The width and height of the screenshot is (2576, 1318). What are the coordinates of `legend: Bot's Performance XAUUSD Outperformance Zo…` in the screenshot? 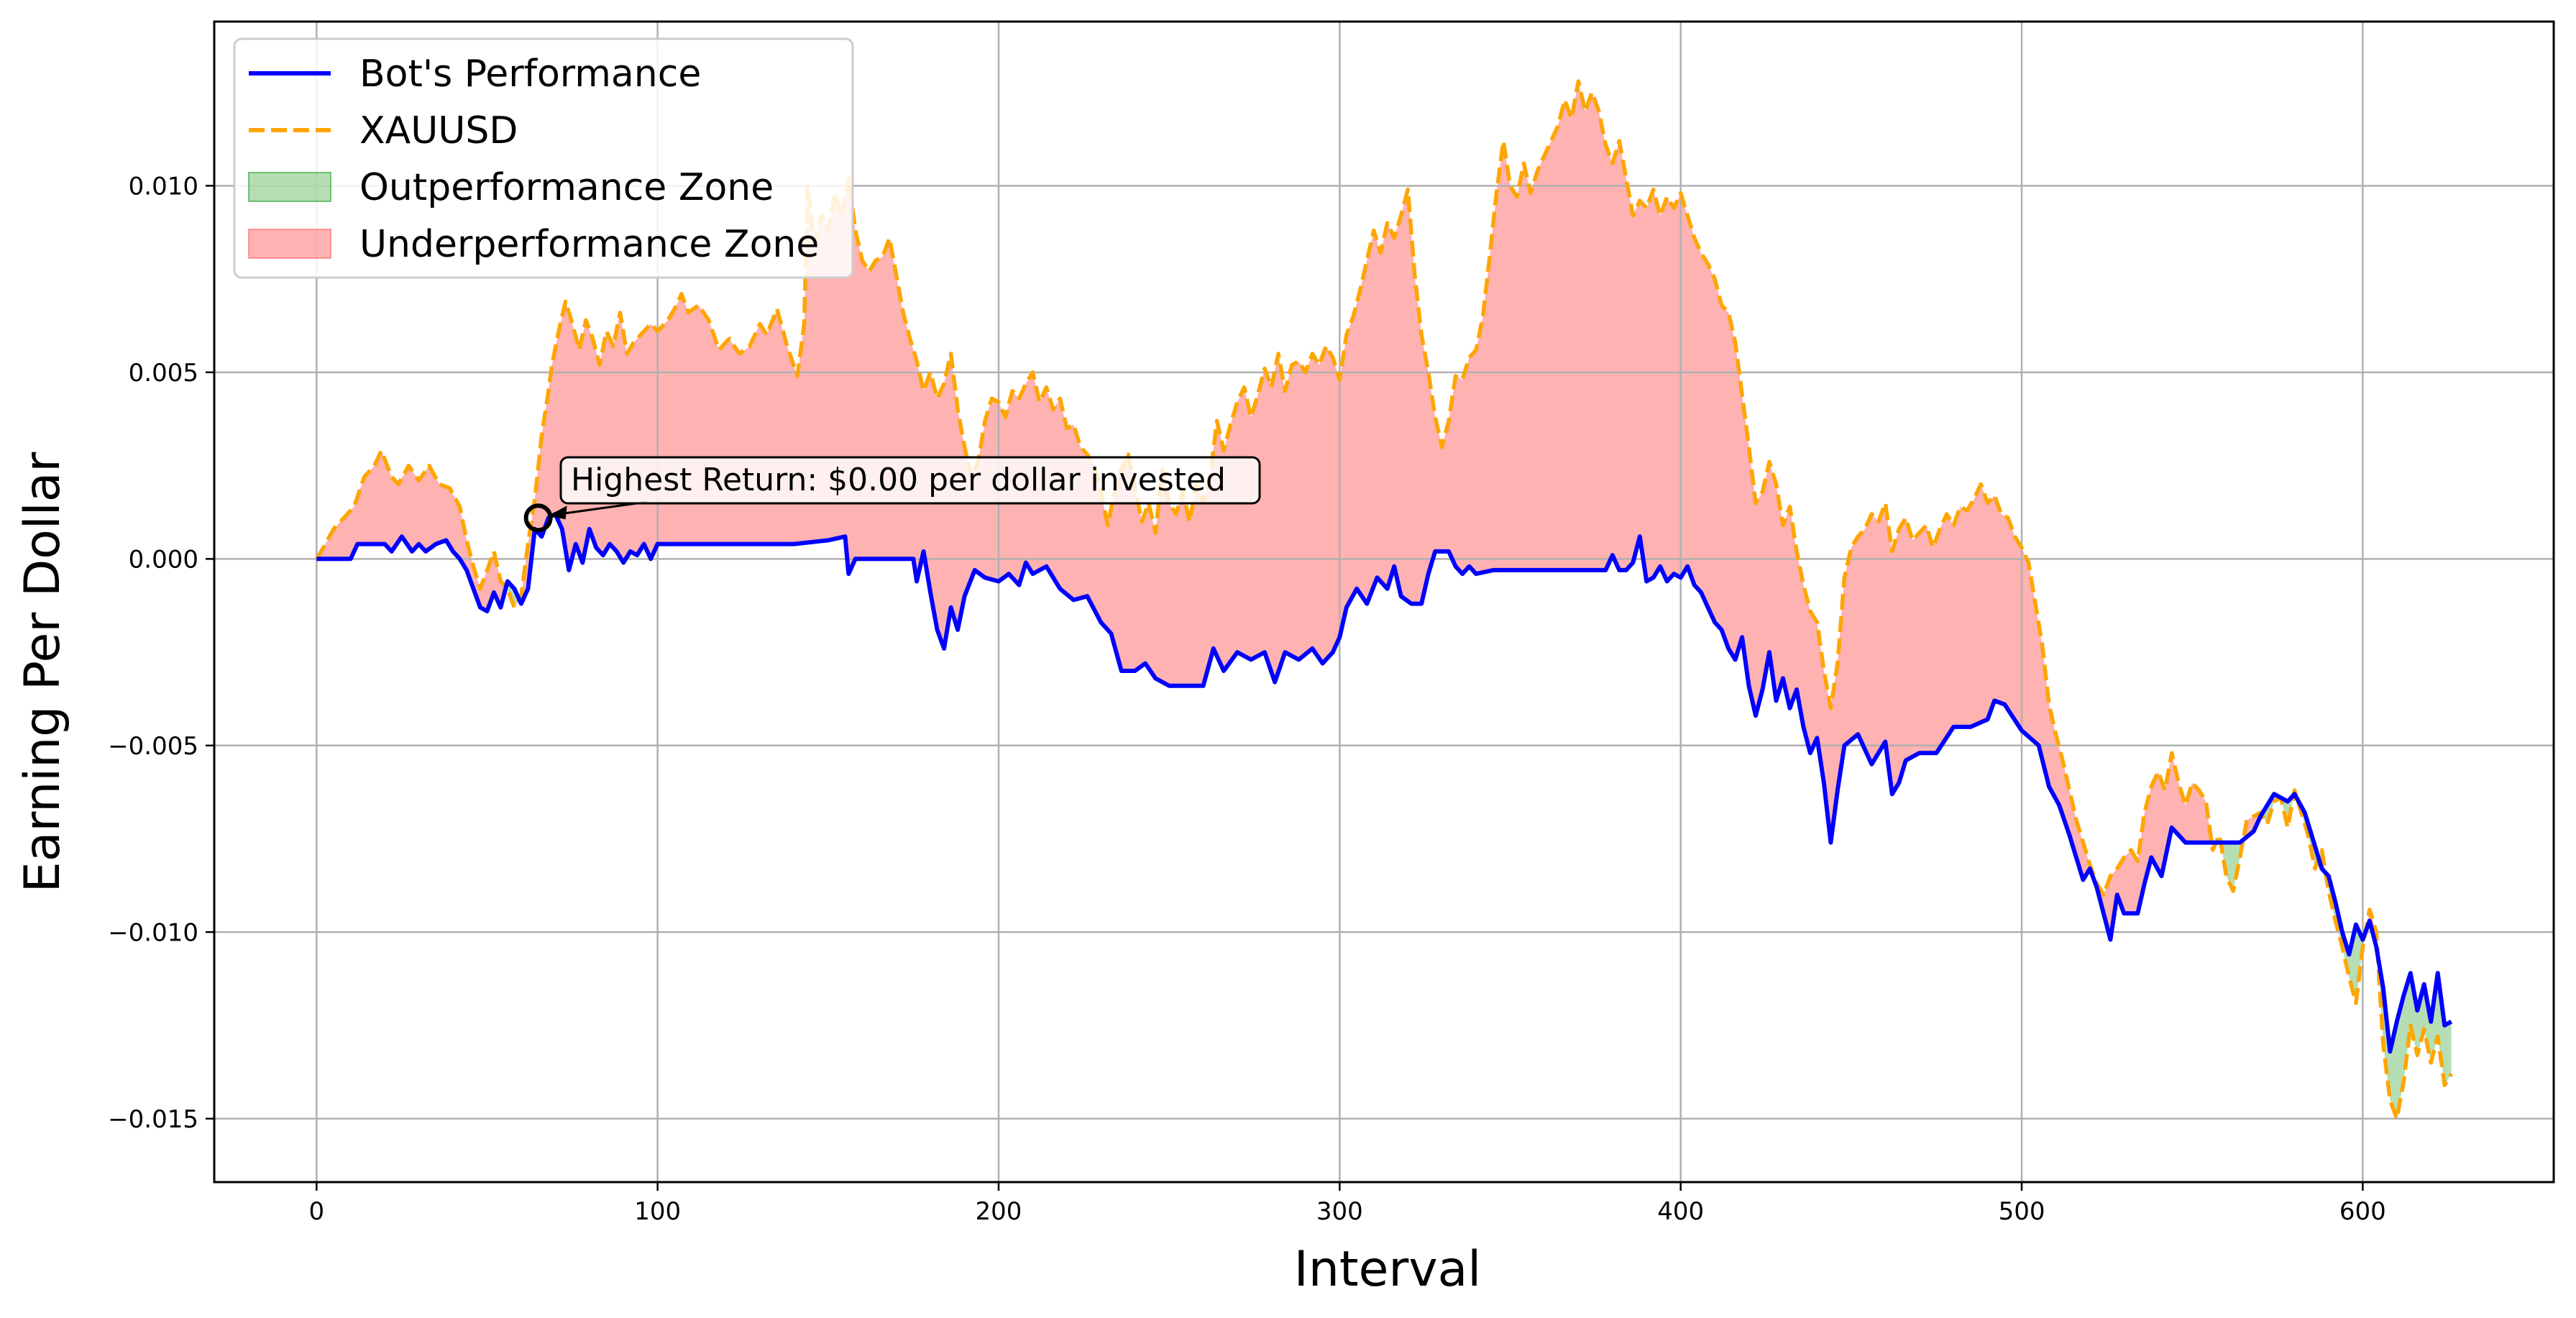 It's located at (543, 158).